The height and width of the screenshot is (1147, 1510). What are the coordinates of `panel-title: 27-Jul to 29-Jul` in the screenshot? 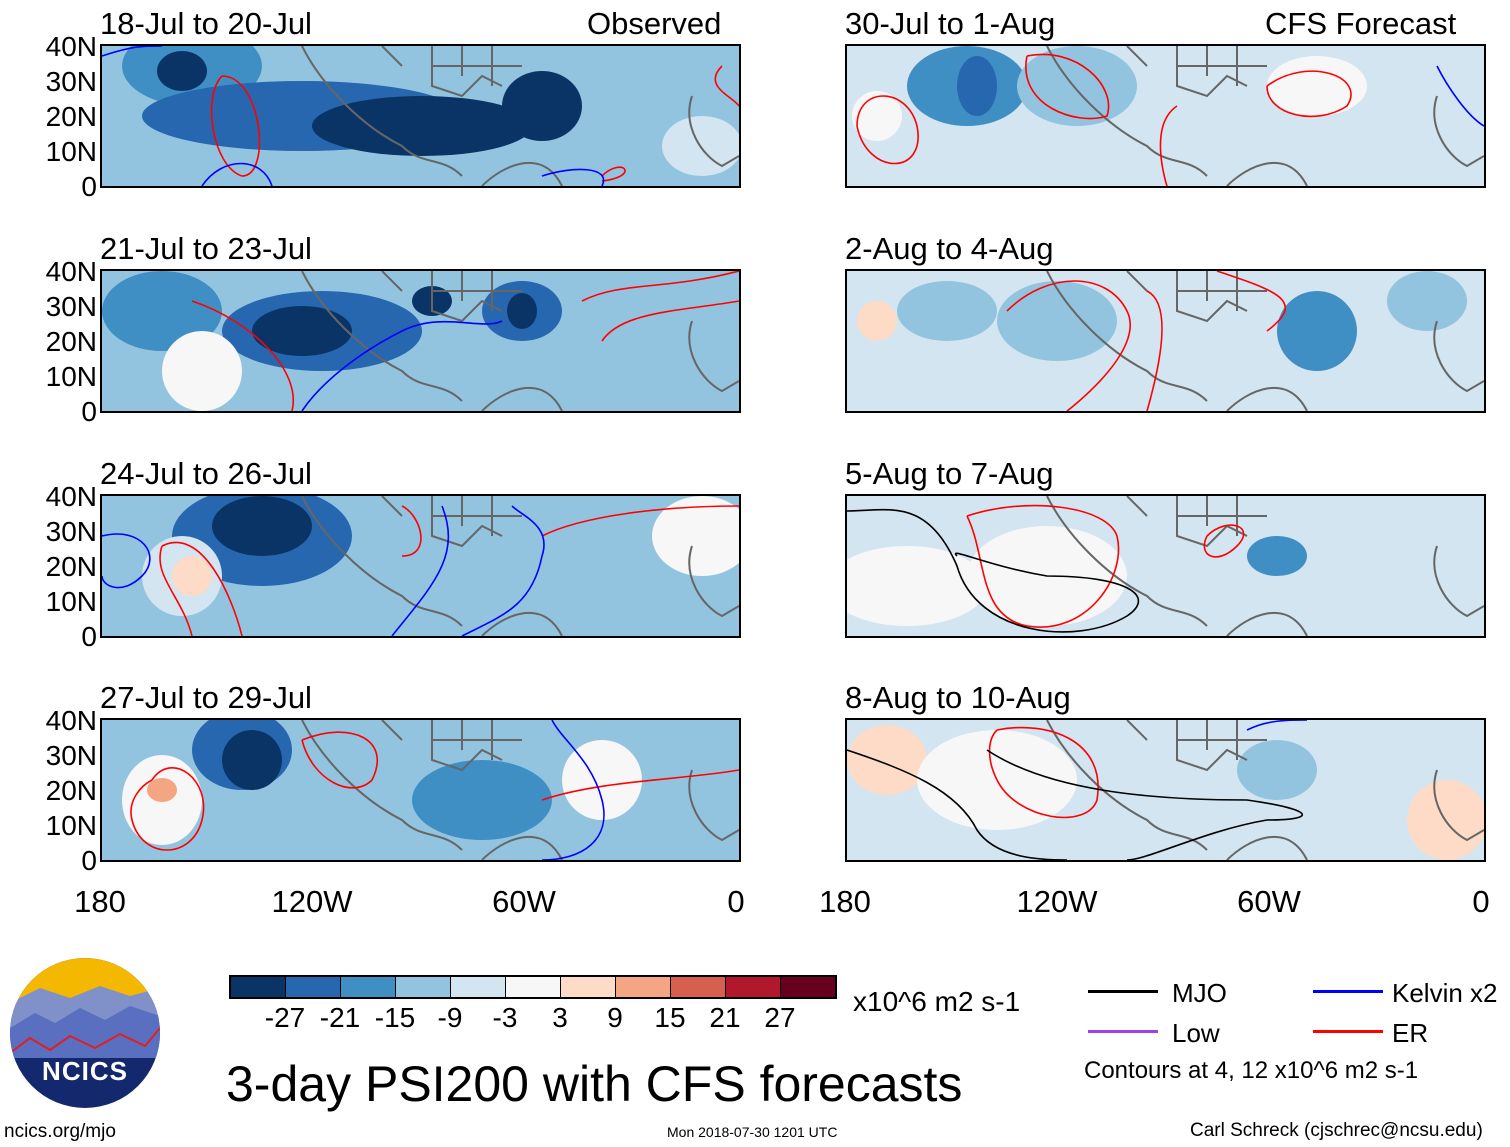 It's located at (206, 697).